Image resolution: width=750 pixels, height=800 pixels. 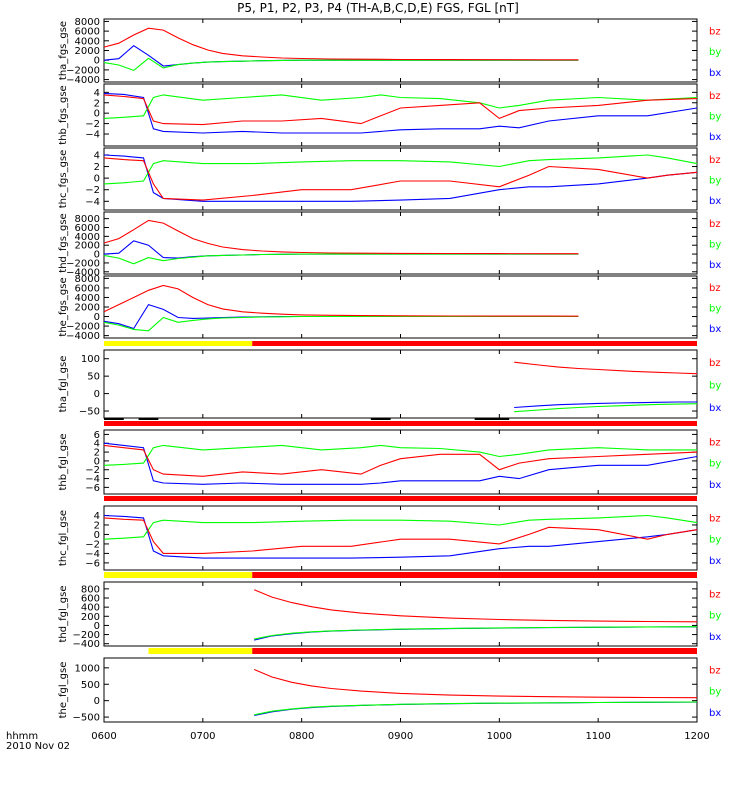 I want to click on y-axis-label: thd_fgl_gse, so click(x=63, y=614).